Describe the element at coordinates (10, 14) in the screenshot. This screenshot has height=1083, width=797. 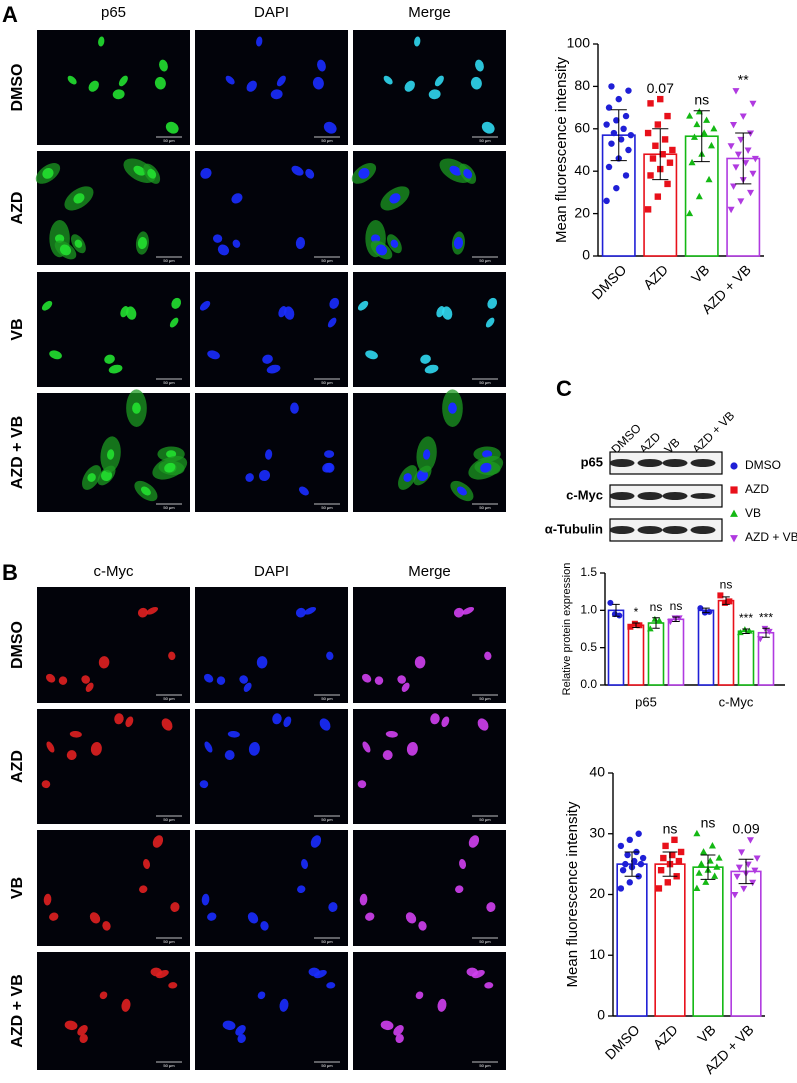
I see `panel-label: A` at that location.